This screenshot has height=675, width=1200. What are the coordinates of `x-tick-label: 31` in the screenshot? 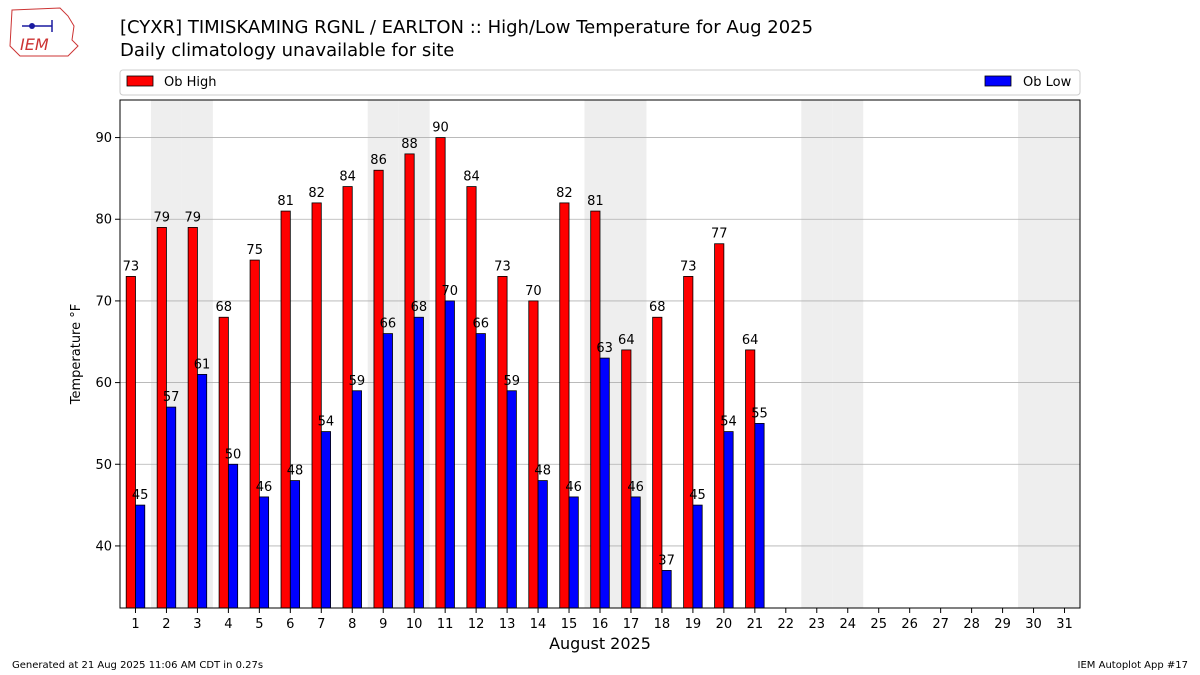 It's located at (1064, 624).